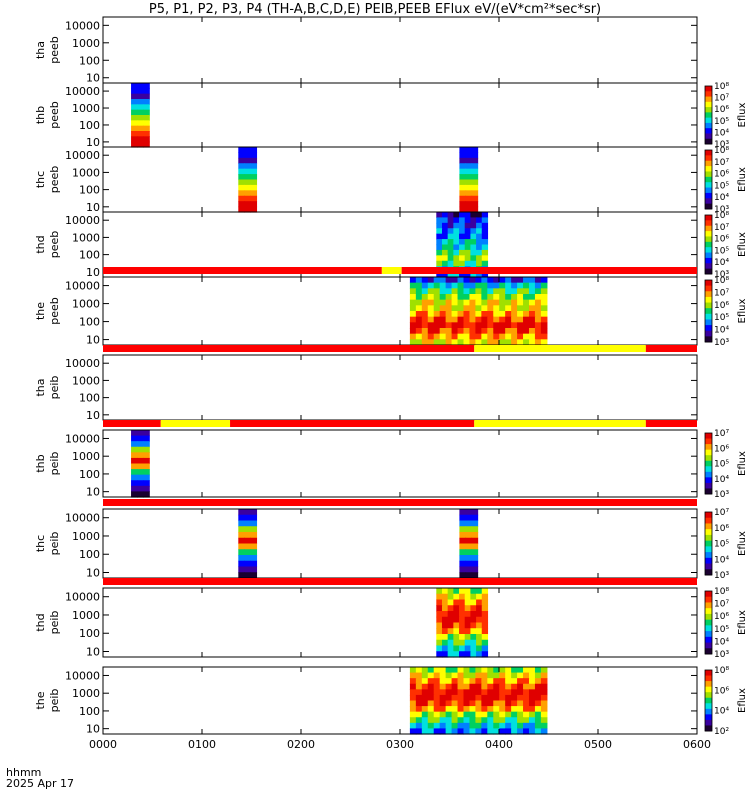 Image resolution: width=750 pixels, height=800 pixels. Describe the element at coordinates (697, 744) in the screenshot. I see `x-tick-label: 0600` at that location.